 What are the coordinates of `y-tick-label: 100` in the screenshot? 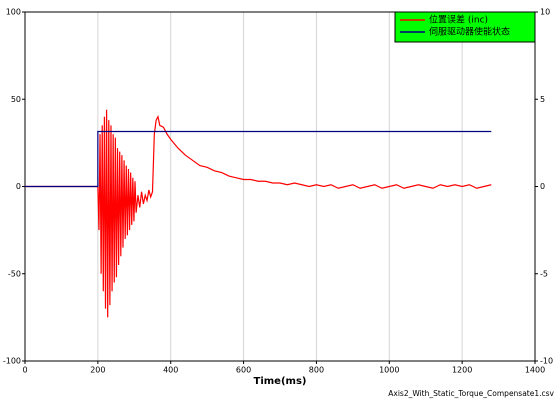 It's located at (13, 12).